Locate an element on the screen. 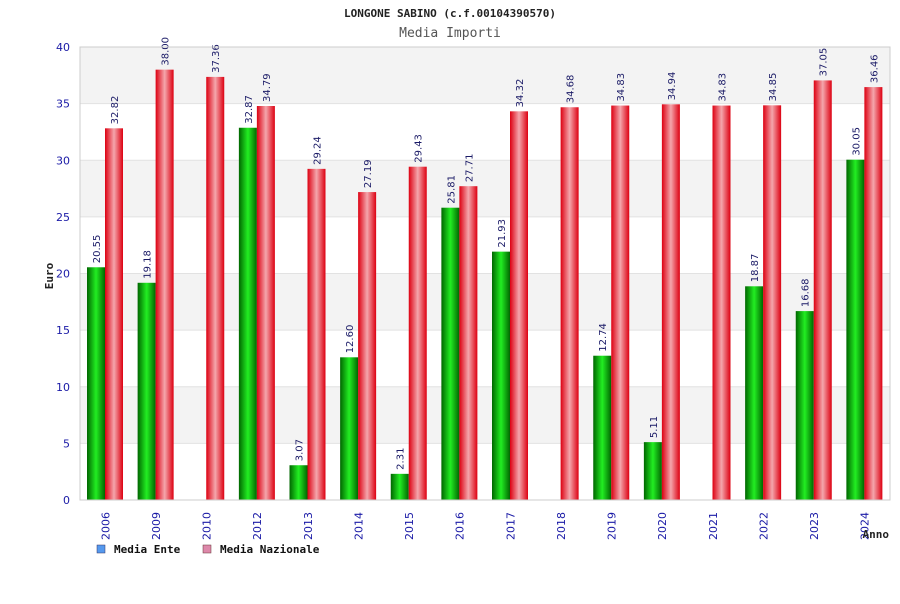 Image resolution: width=900 pixels, height=604 pixels. data-label-media-ente: 18.87 is located at coordinates (755, 268).